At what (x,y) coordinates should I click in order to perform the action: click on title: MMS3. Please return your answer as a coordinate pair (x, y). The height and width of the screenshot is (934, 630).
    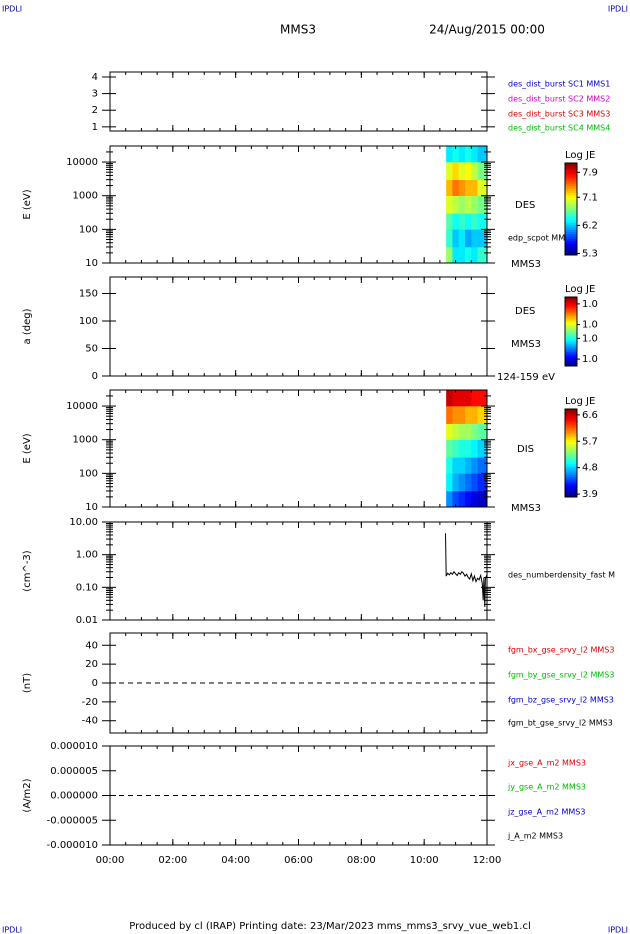
    Looking at the image, I should click on (298, 30).